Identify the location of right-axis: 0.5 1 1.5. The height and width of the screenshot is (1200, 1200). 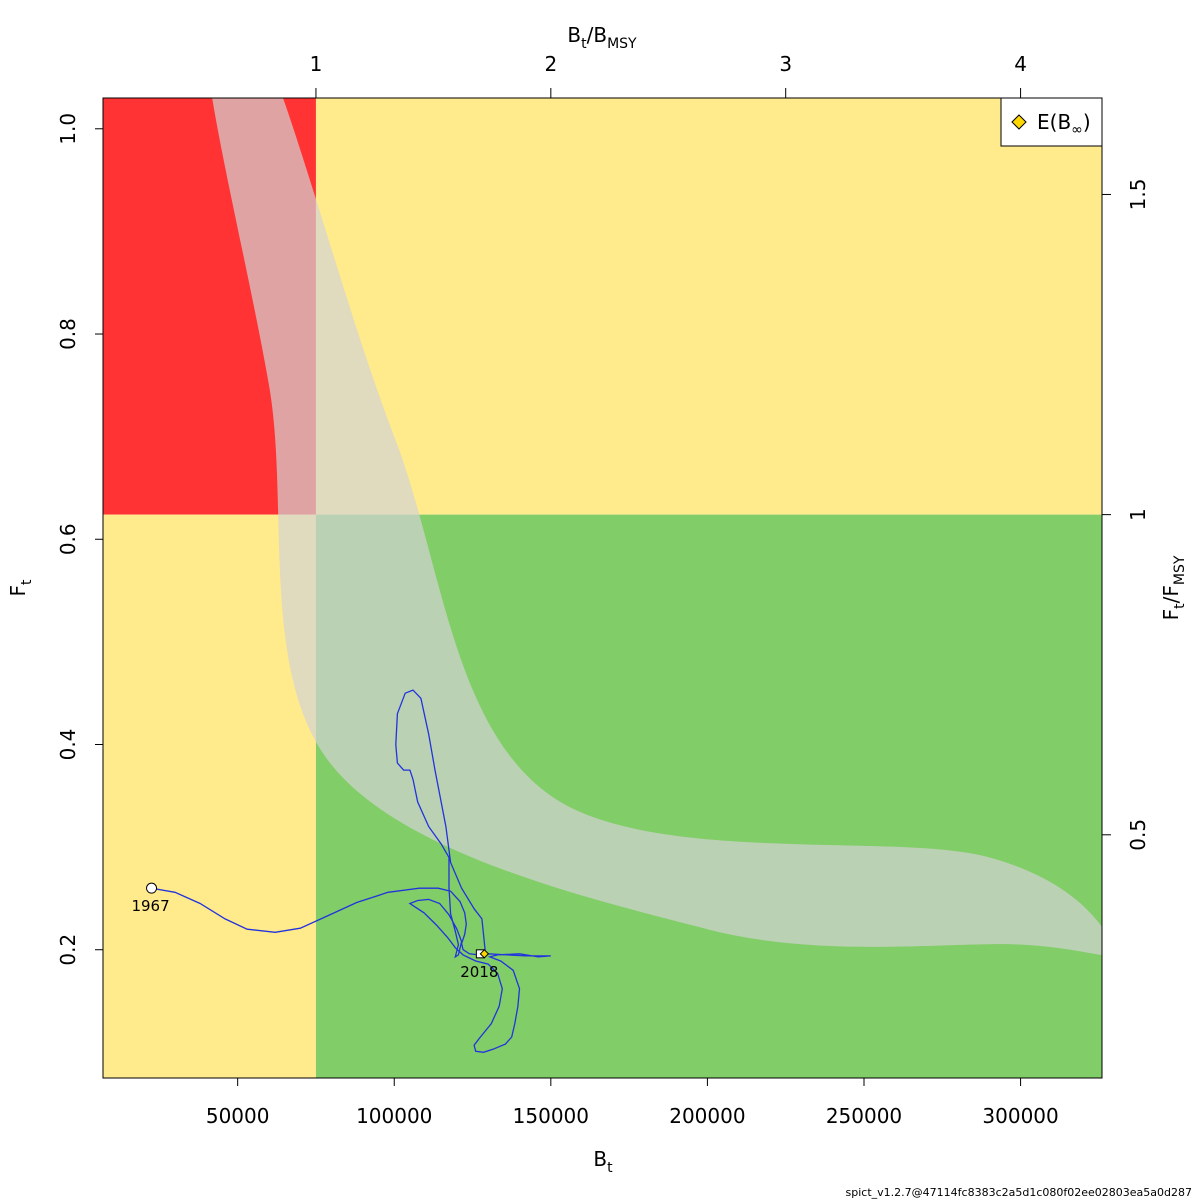
(1126, 515).